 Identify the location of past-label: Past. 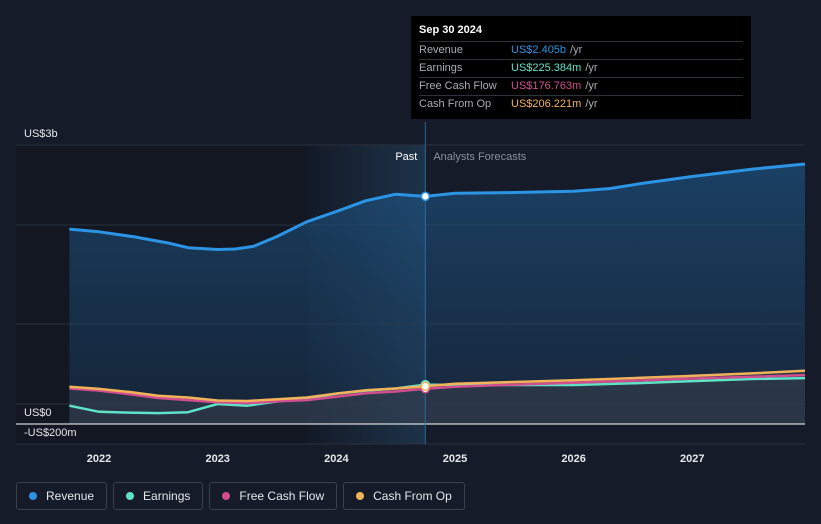
(406, 157).